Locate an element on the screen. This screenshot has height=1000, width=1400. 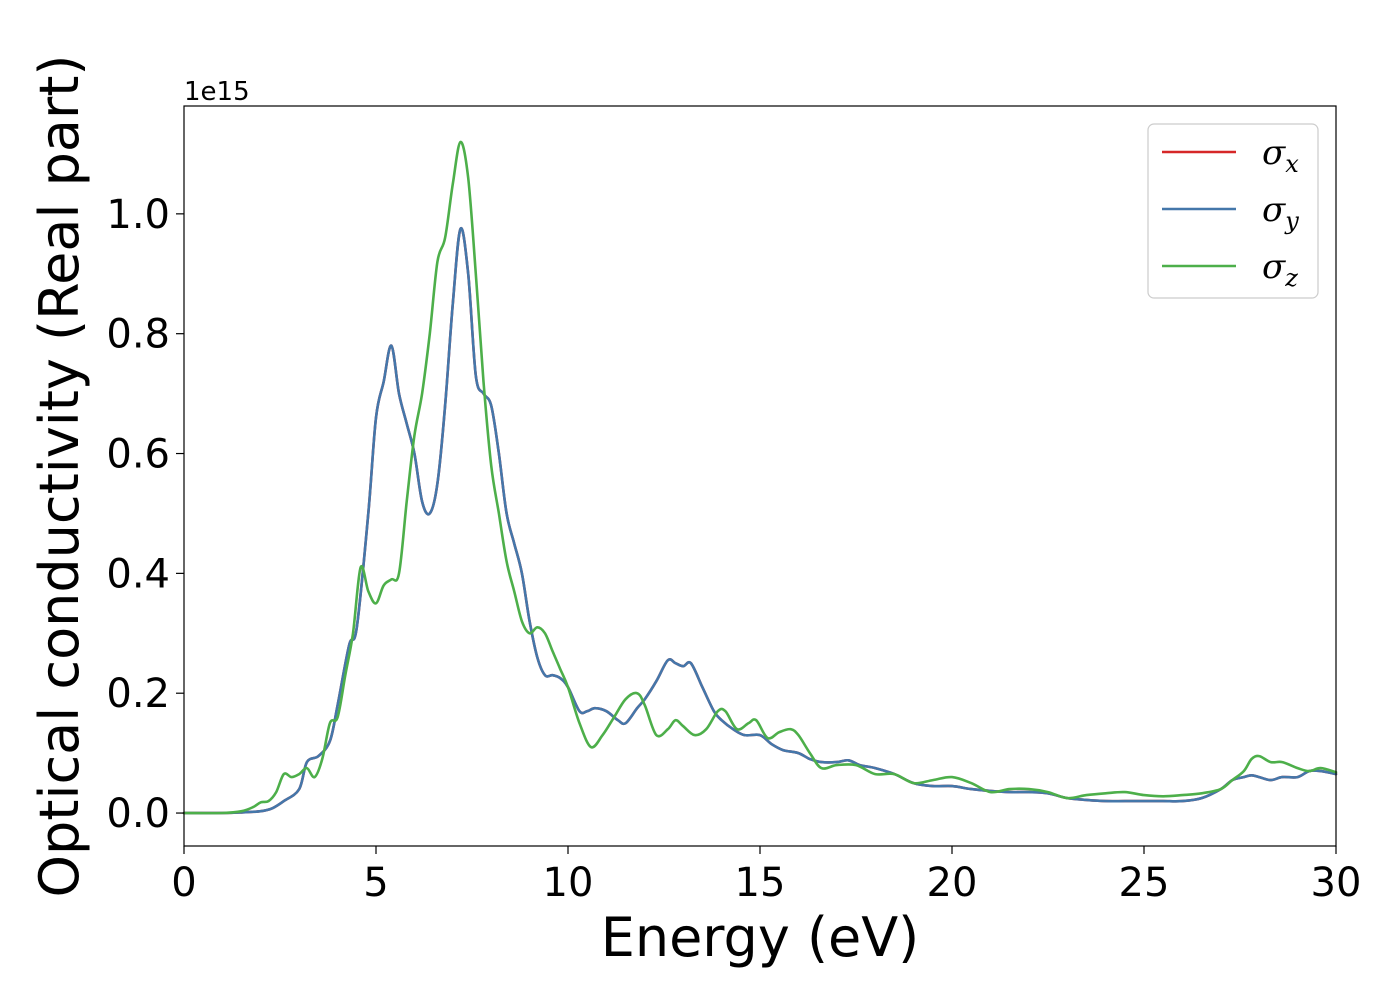
legend-frame is located at coordinates (1233, 211).